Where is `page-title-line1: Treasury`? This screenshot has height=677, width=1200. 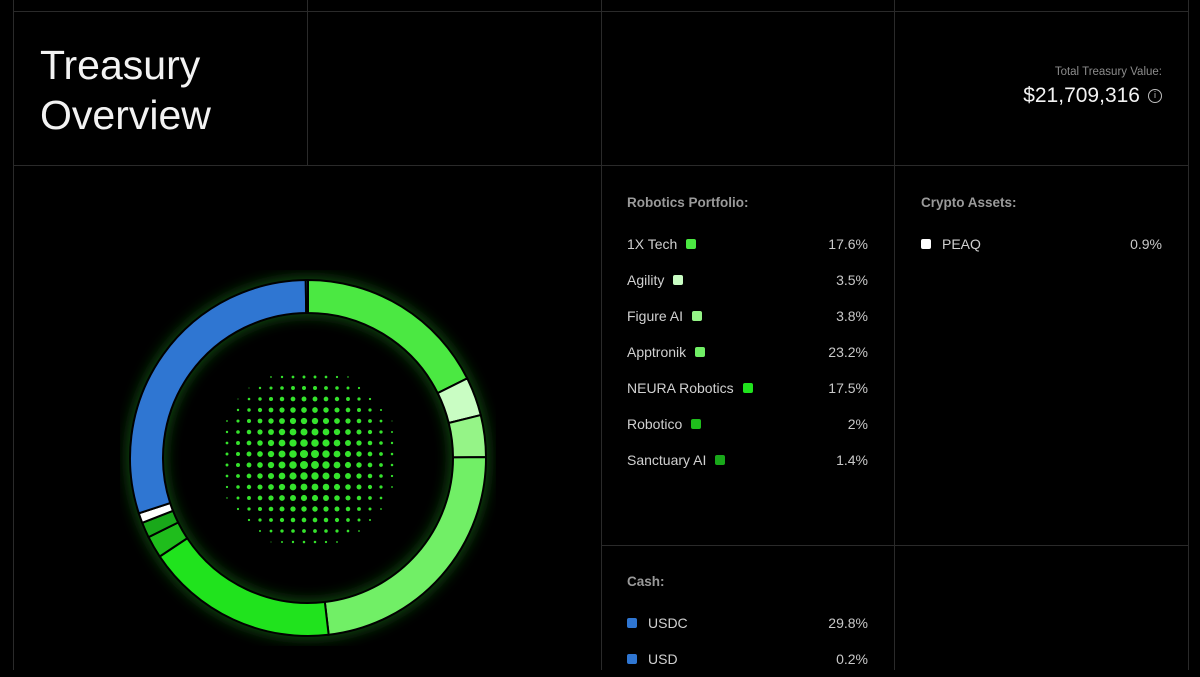 page-title-line1: Treasury is located at coordinates (120, 65).